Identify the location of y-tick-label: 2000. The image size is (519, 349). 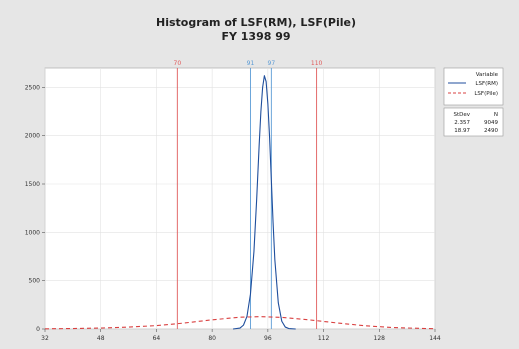
(32, 136).